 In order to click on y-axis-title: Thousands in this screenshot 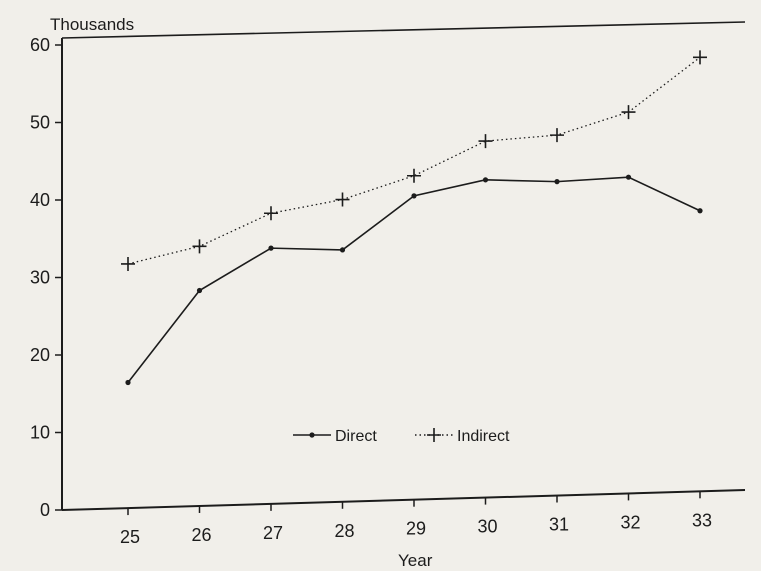, I will do `click(92, 24)`.